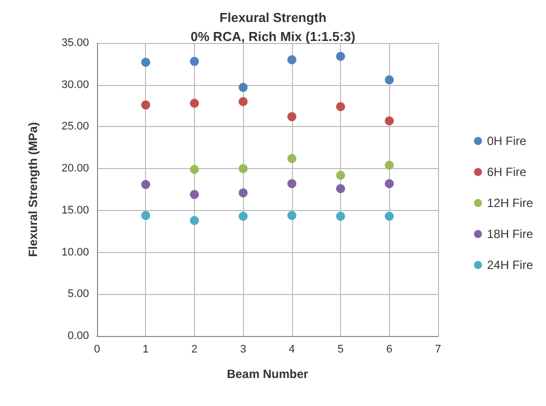 The height and width of the screenshot is (406, 546). I want to click on y-axis-title: Flexural Strength (MPa), so click(33, 189).